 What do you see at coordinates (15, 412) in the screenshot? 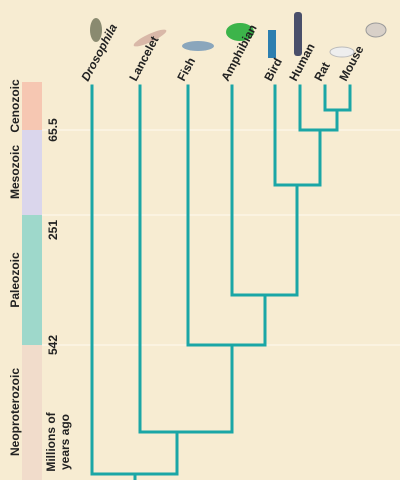
I see `era-label: Neoproterozoic` at bounding box center [15, 412].